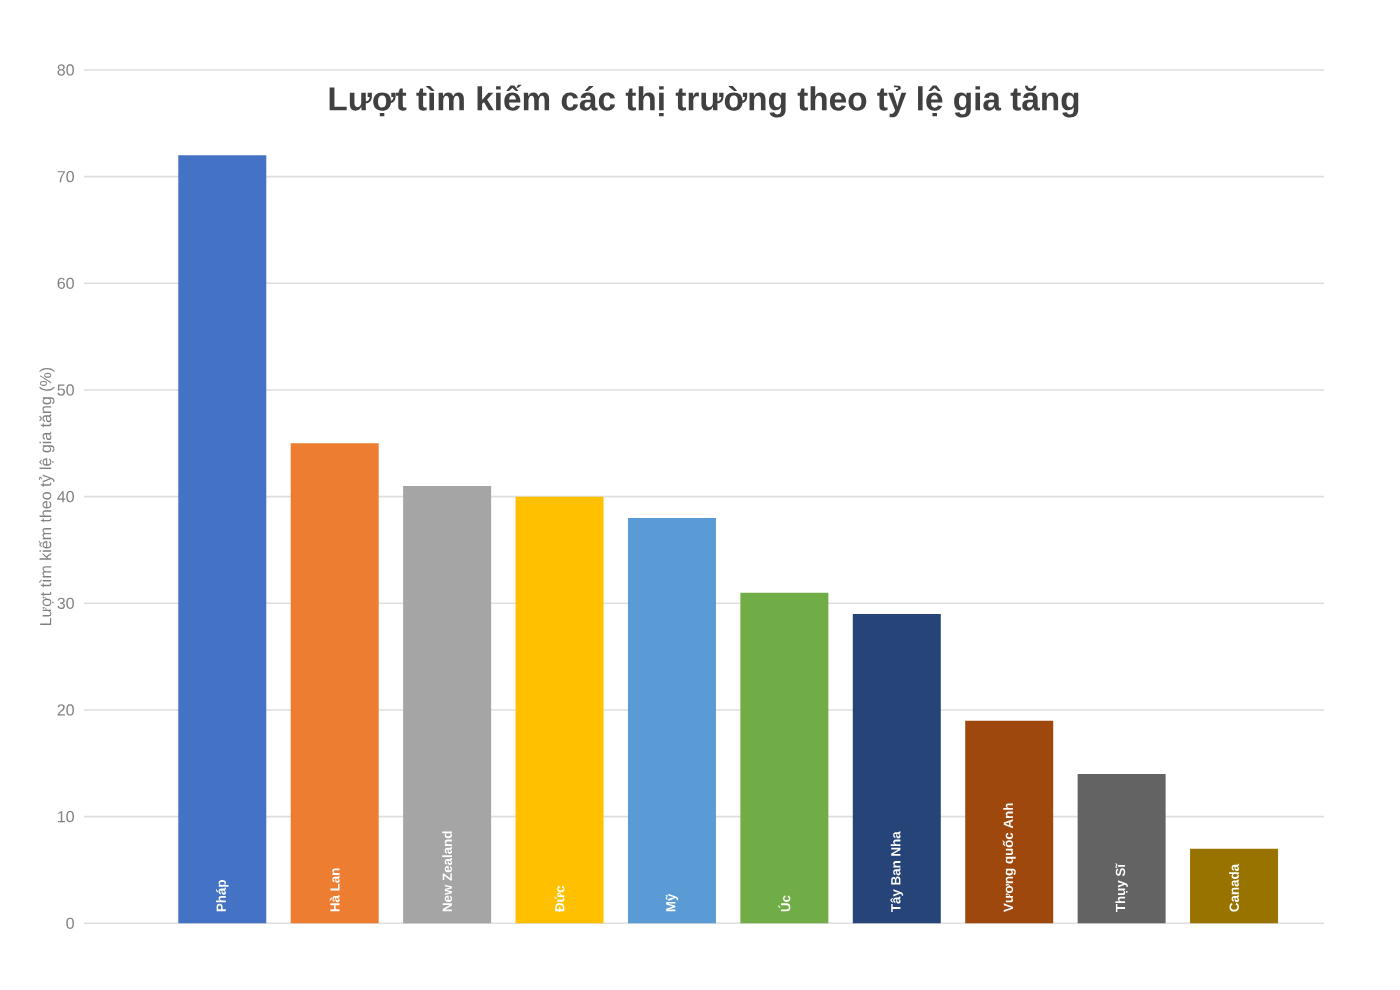  What do you see at coordinates (65, 603) in the screenshot?
I see `y-tick-label: 30` at bounding box center [65, 603].